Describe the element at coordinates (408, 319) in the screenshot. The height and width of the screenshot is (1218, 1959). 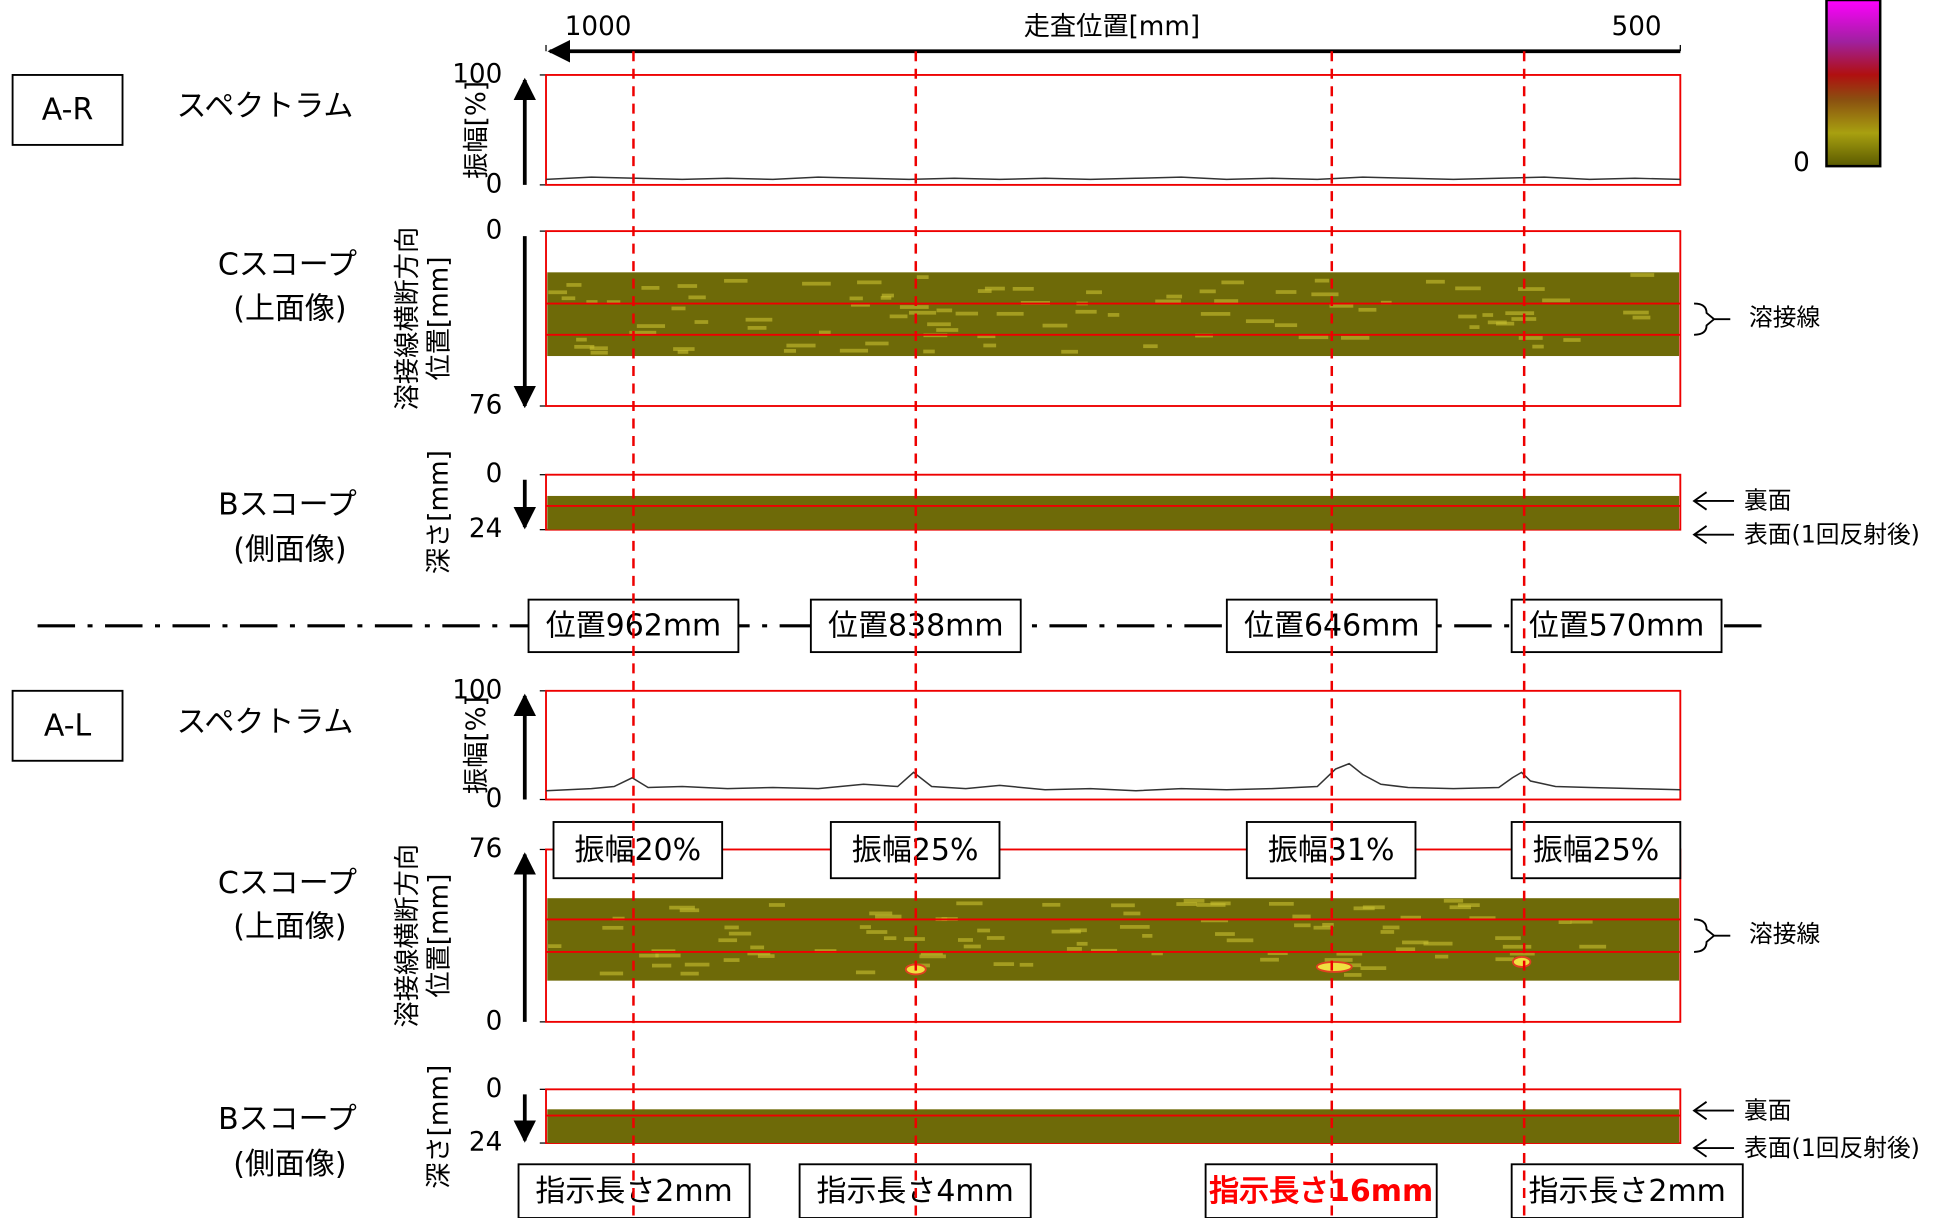
I see `y-axis-label: 溶接線横断方向` at that location.